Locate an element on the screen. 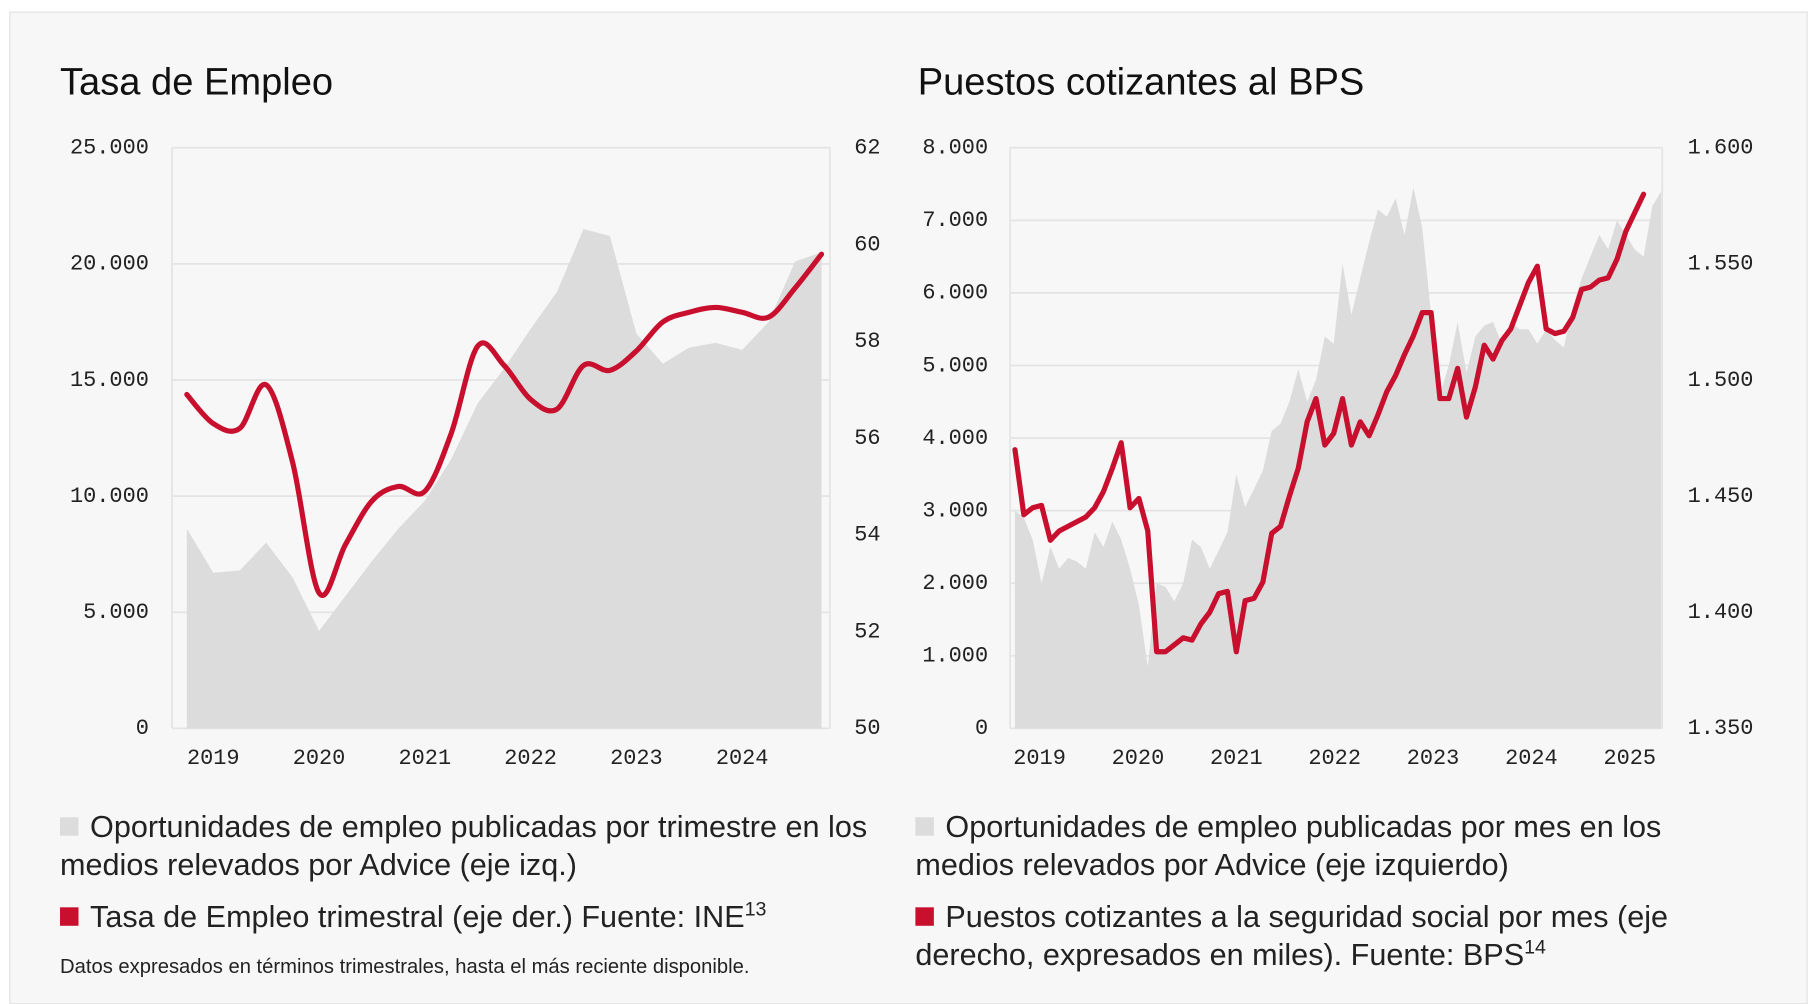 This screenshot has height=1004, width=1810. y-tick-label: 25.000 is located at coordinates (109, 148).